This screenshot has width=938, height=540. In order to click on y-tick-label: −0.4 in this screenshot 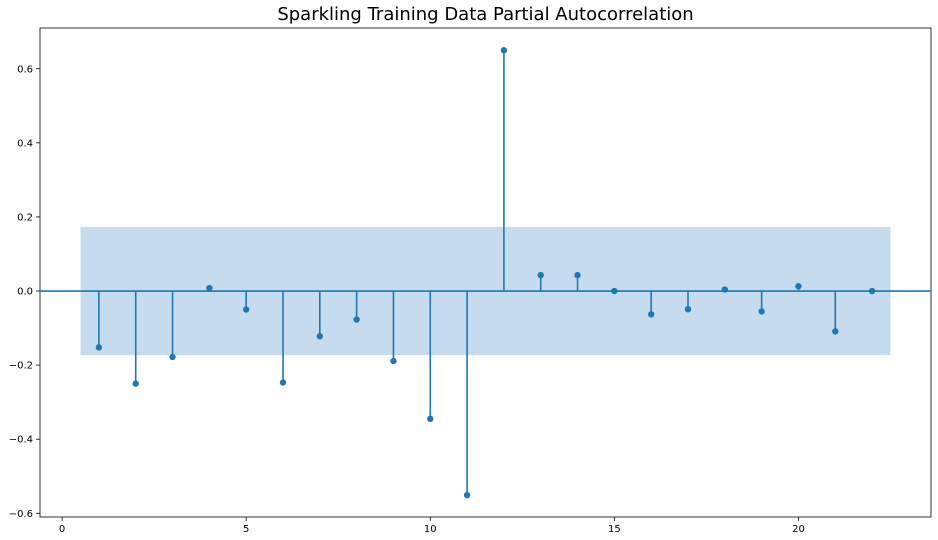, I will do `click(21, 440)`.